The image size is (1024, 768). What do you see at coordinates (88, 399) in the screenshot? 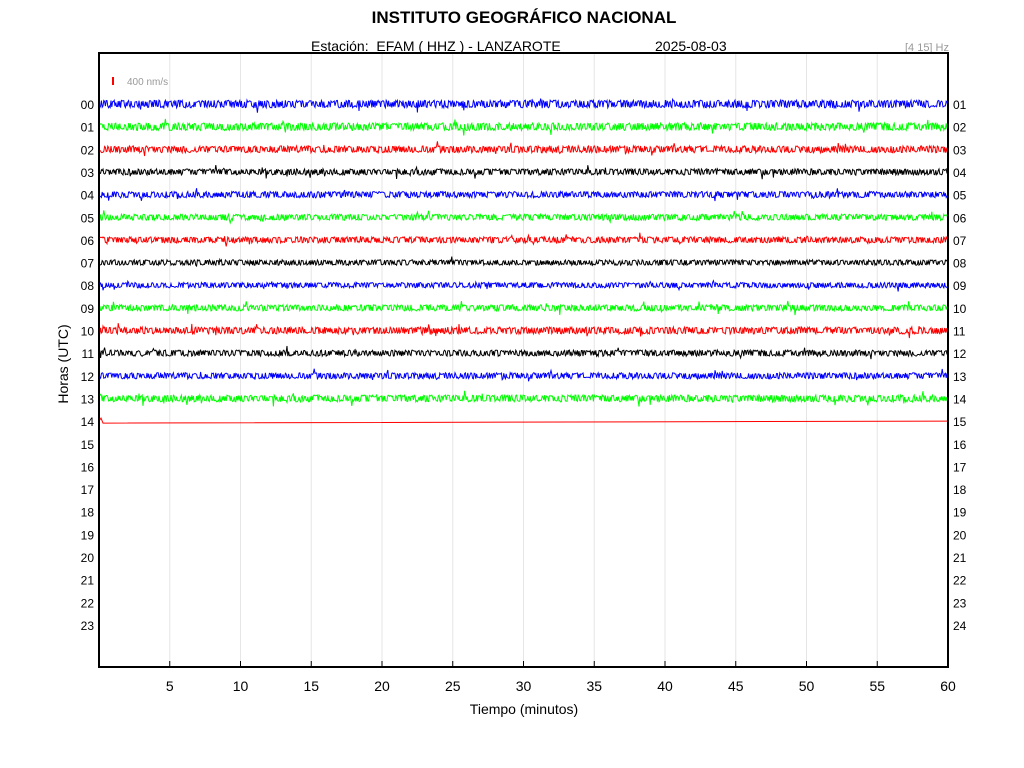
I see `y-tick-left-label: 13` at bounding box center [88, 399].